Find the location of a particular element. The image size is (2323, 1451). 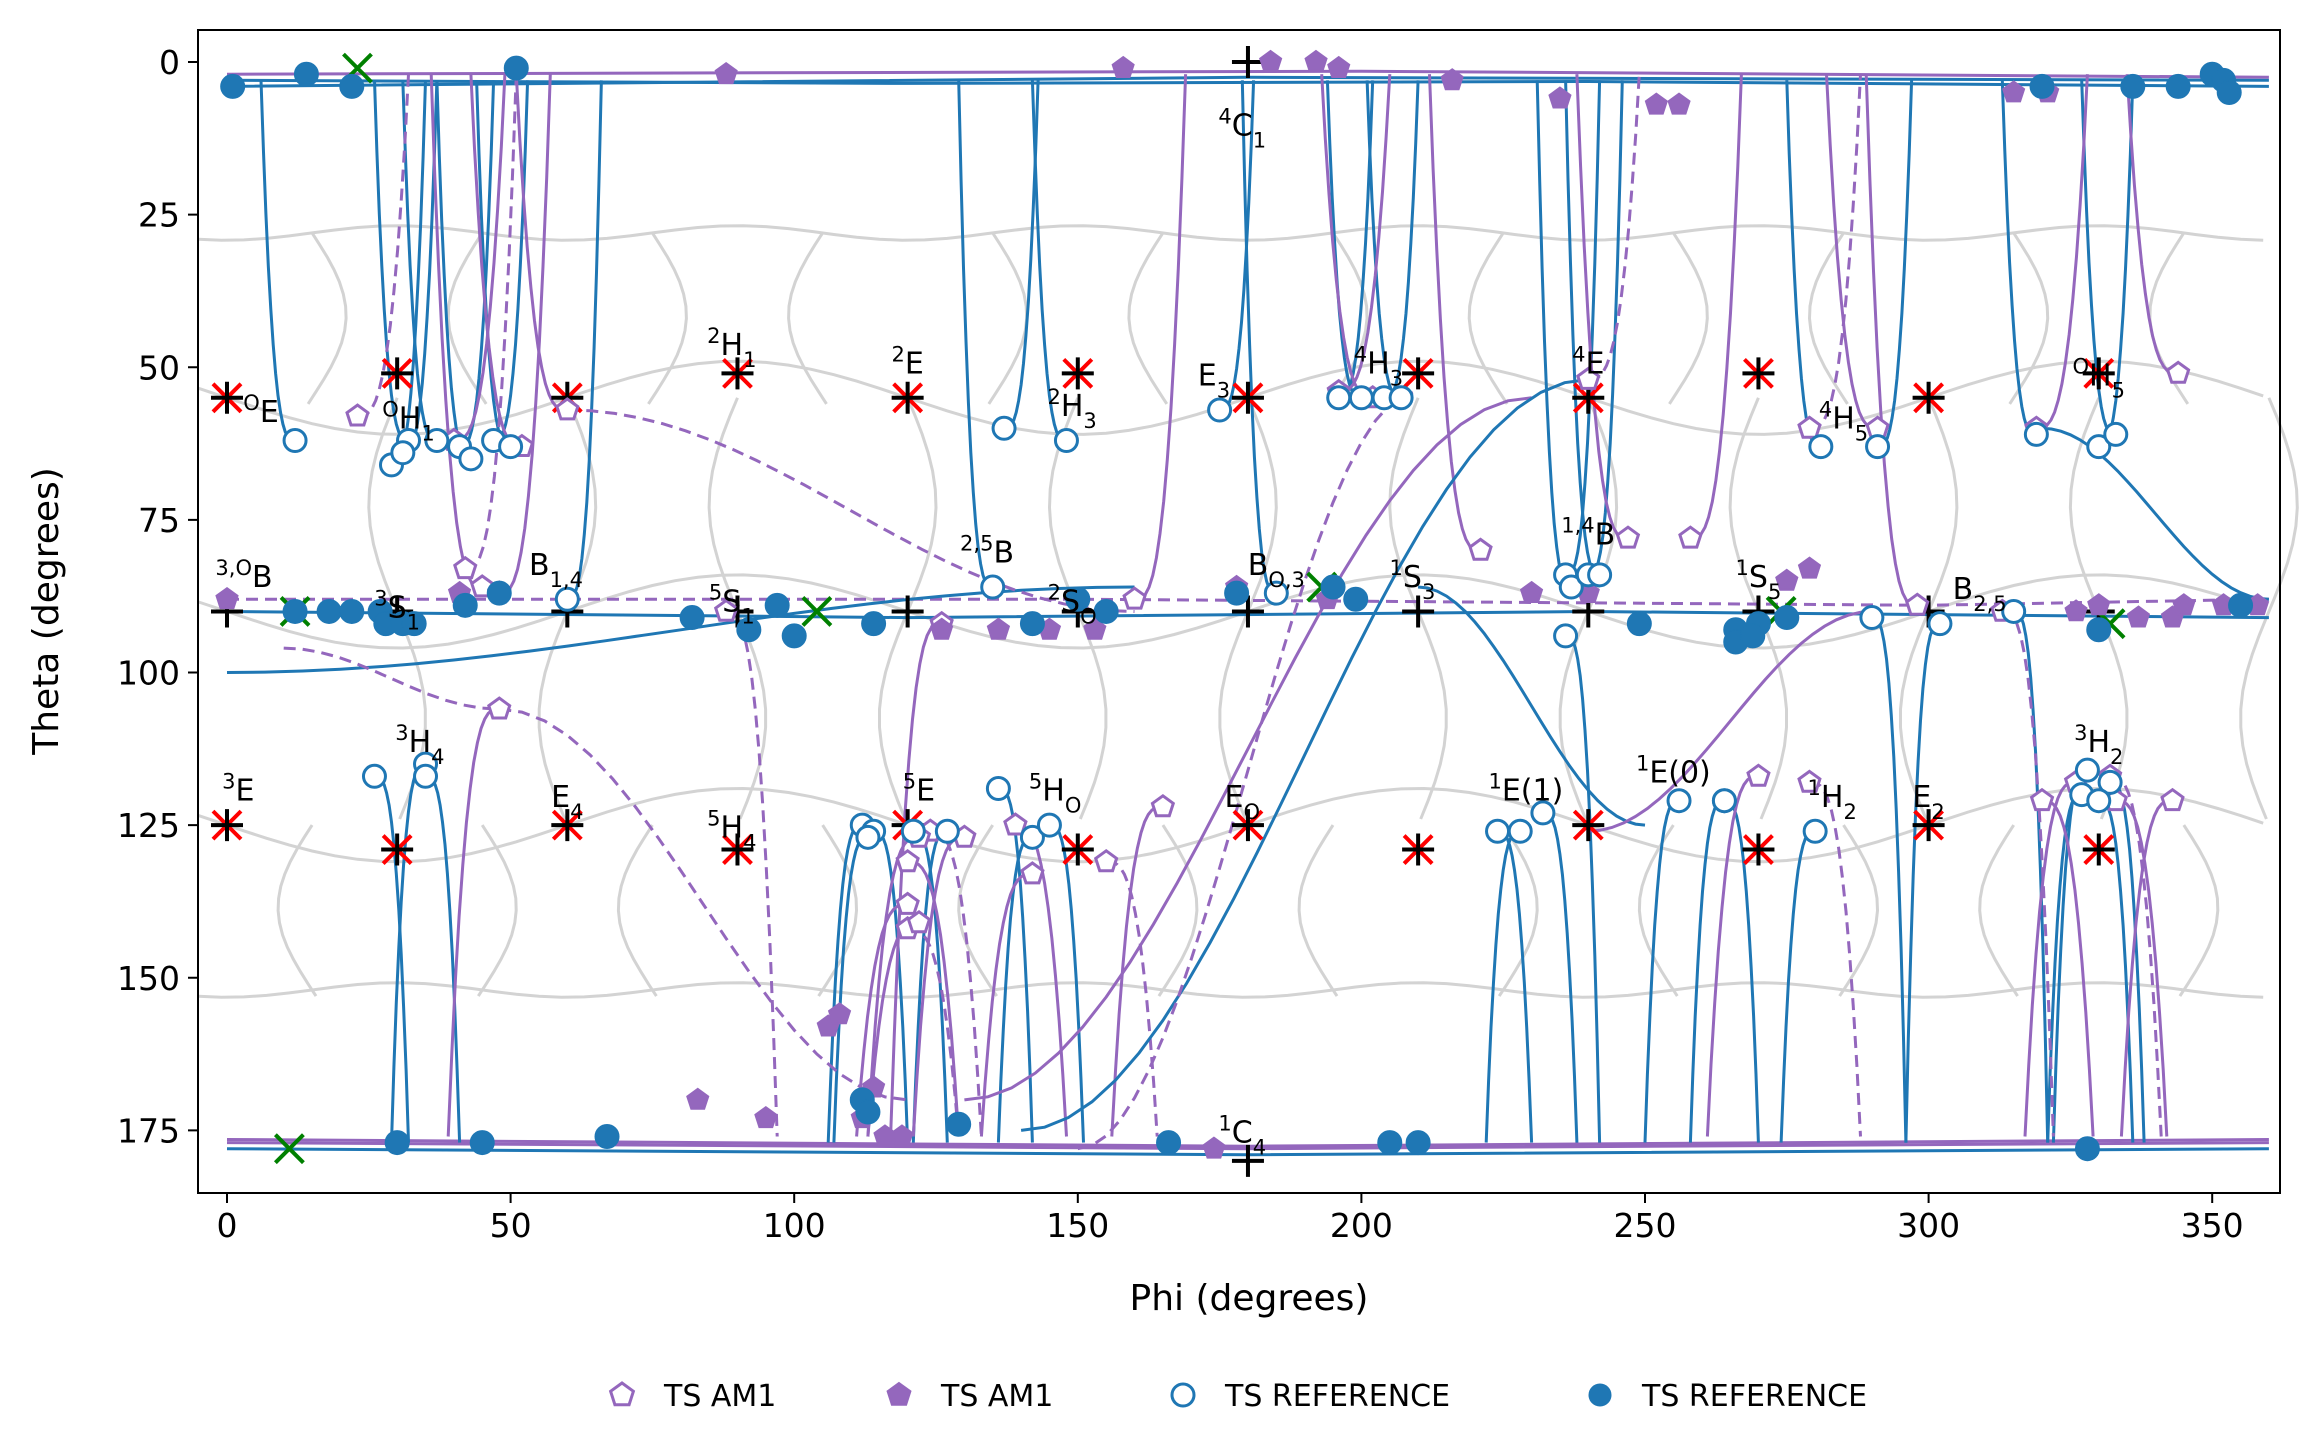

local-minimum-marker is located at coordinates (289, 1149).